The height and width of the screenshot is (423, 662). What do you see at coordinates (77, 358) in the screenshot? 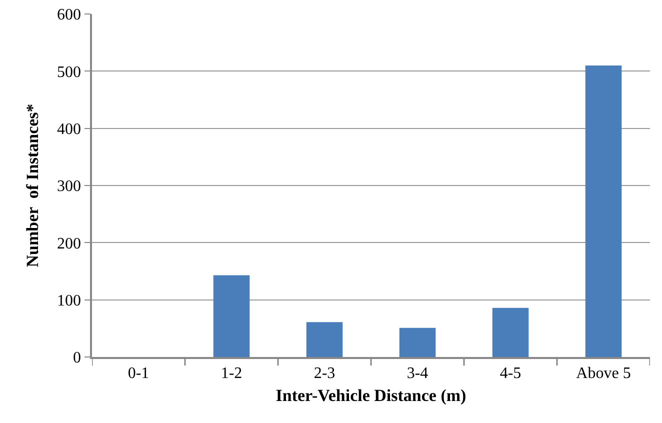
I see `y-tick-label: 0` at bounding box center [77, 358].